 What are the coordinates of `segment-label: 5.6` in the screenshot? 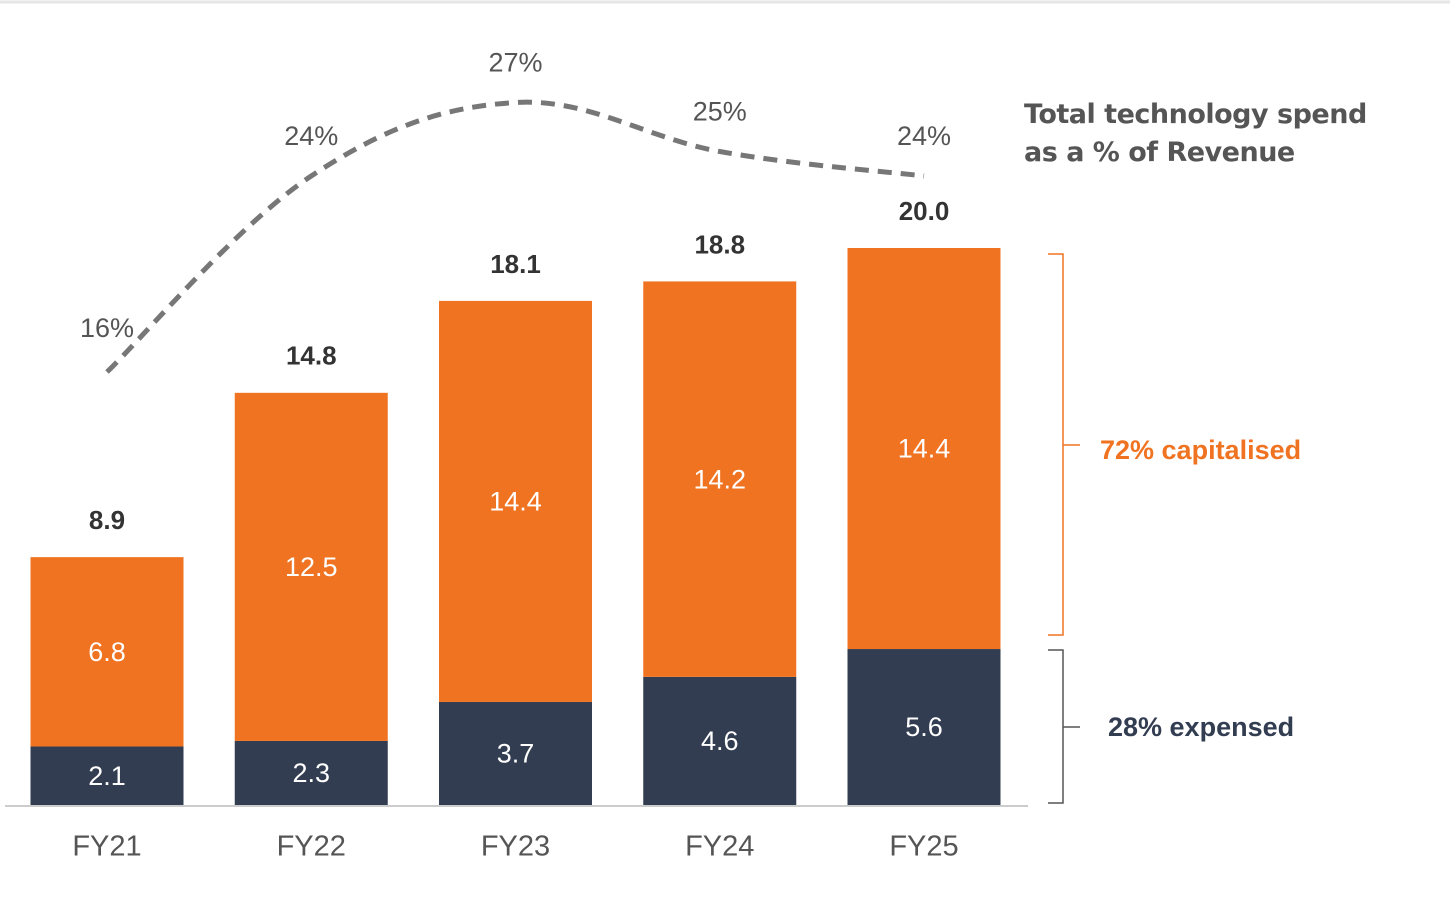 It's located at (924, 727).